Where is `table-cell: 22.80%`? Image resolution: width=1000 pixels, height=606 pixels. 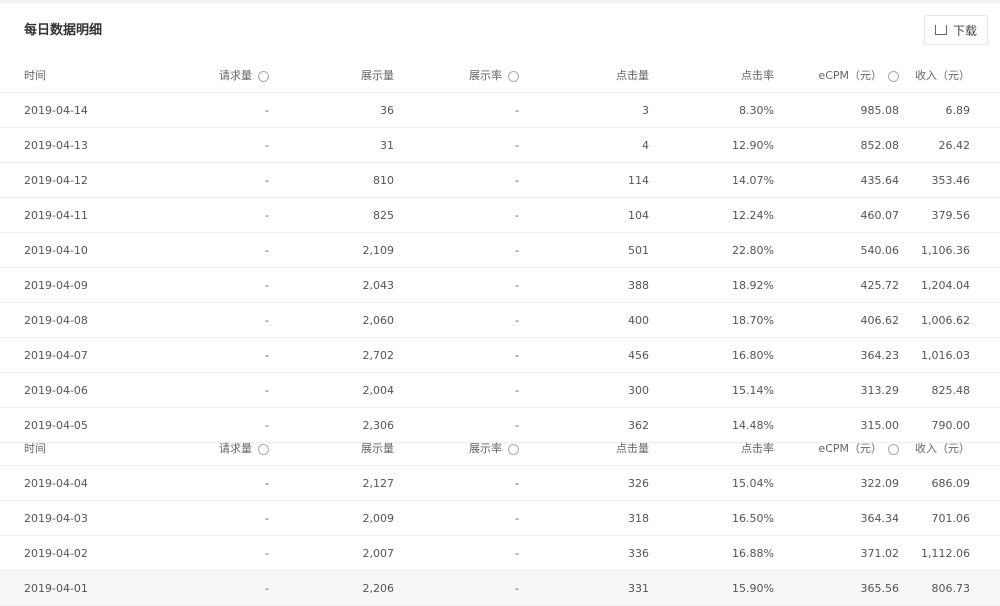
table-cell: 22.80% is located at coordinates (711, 250).